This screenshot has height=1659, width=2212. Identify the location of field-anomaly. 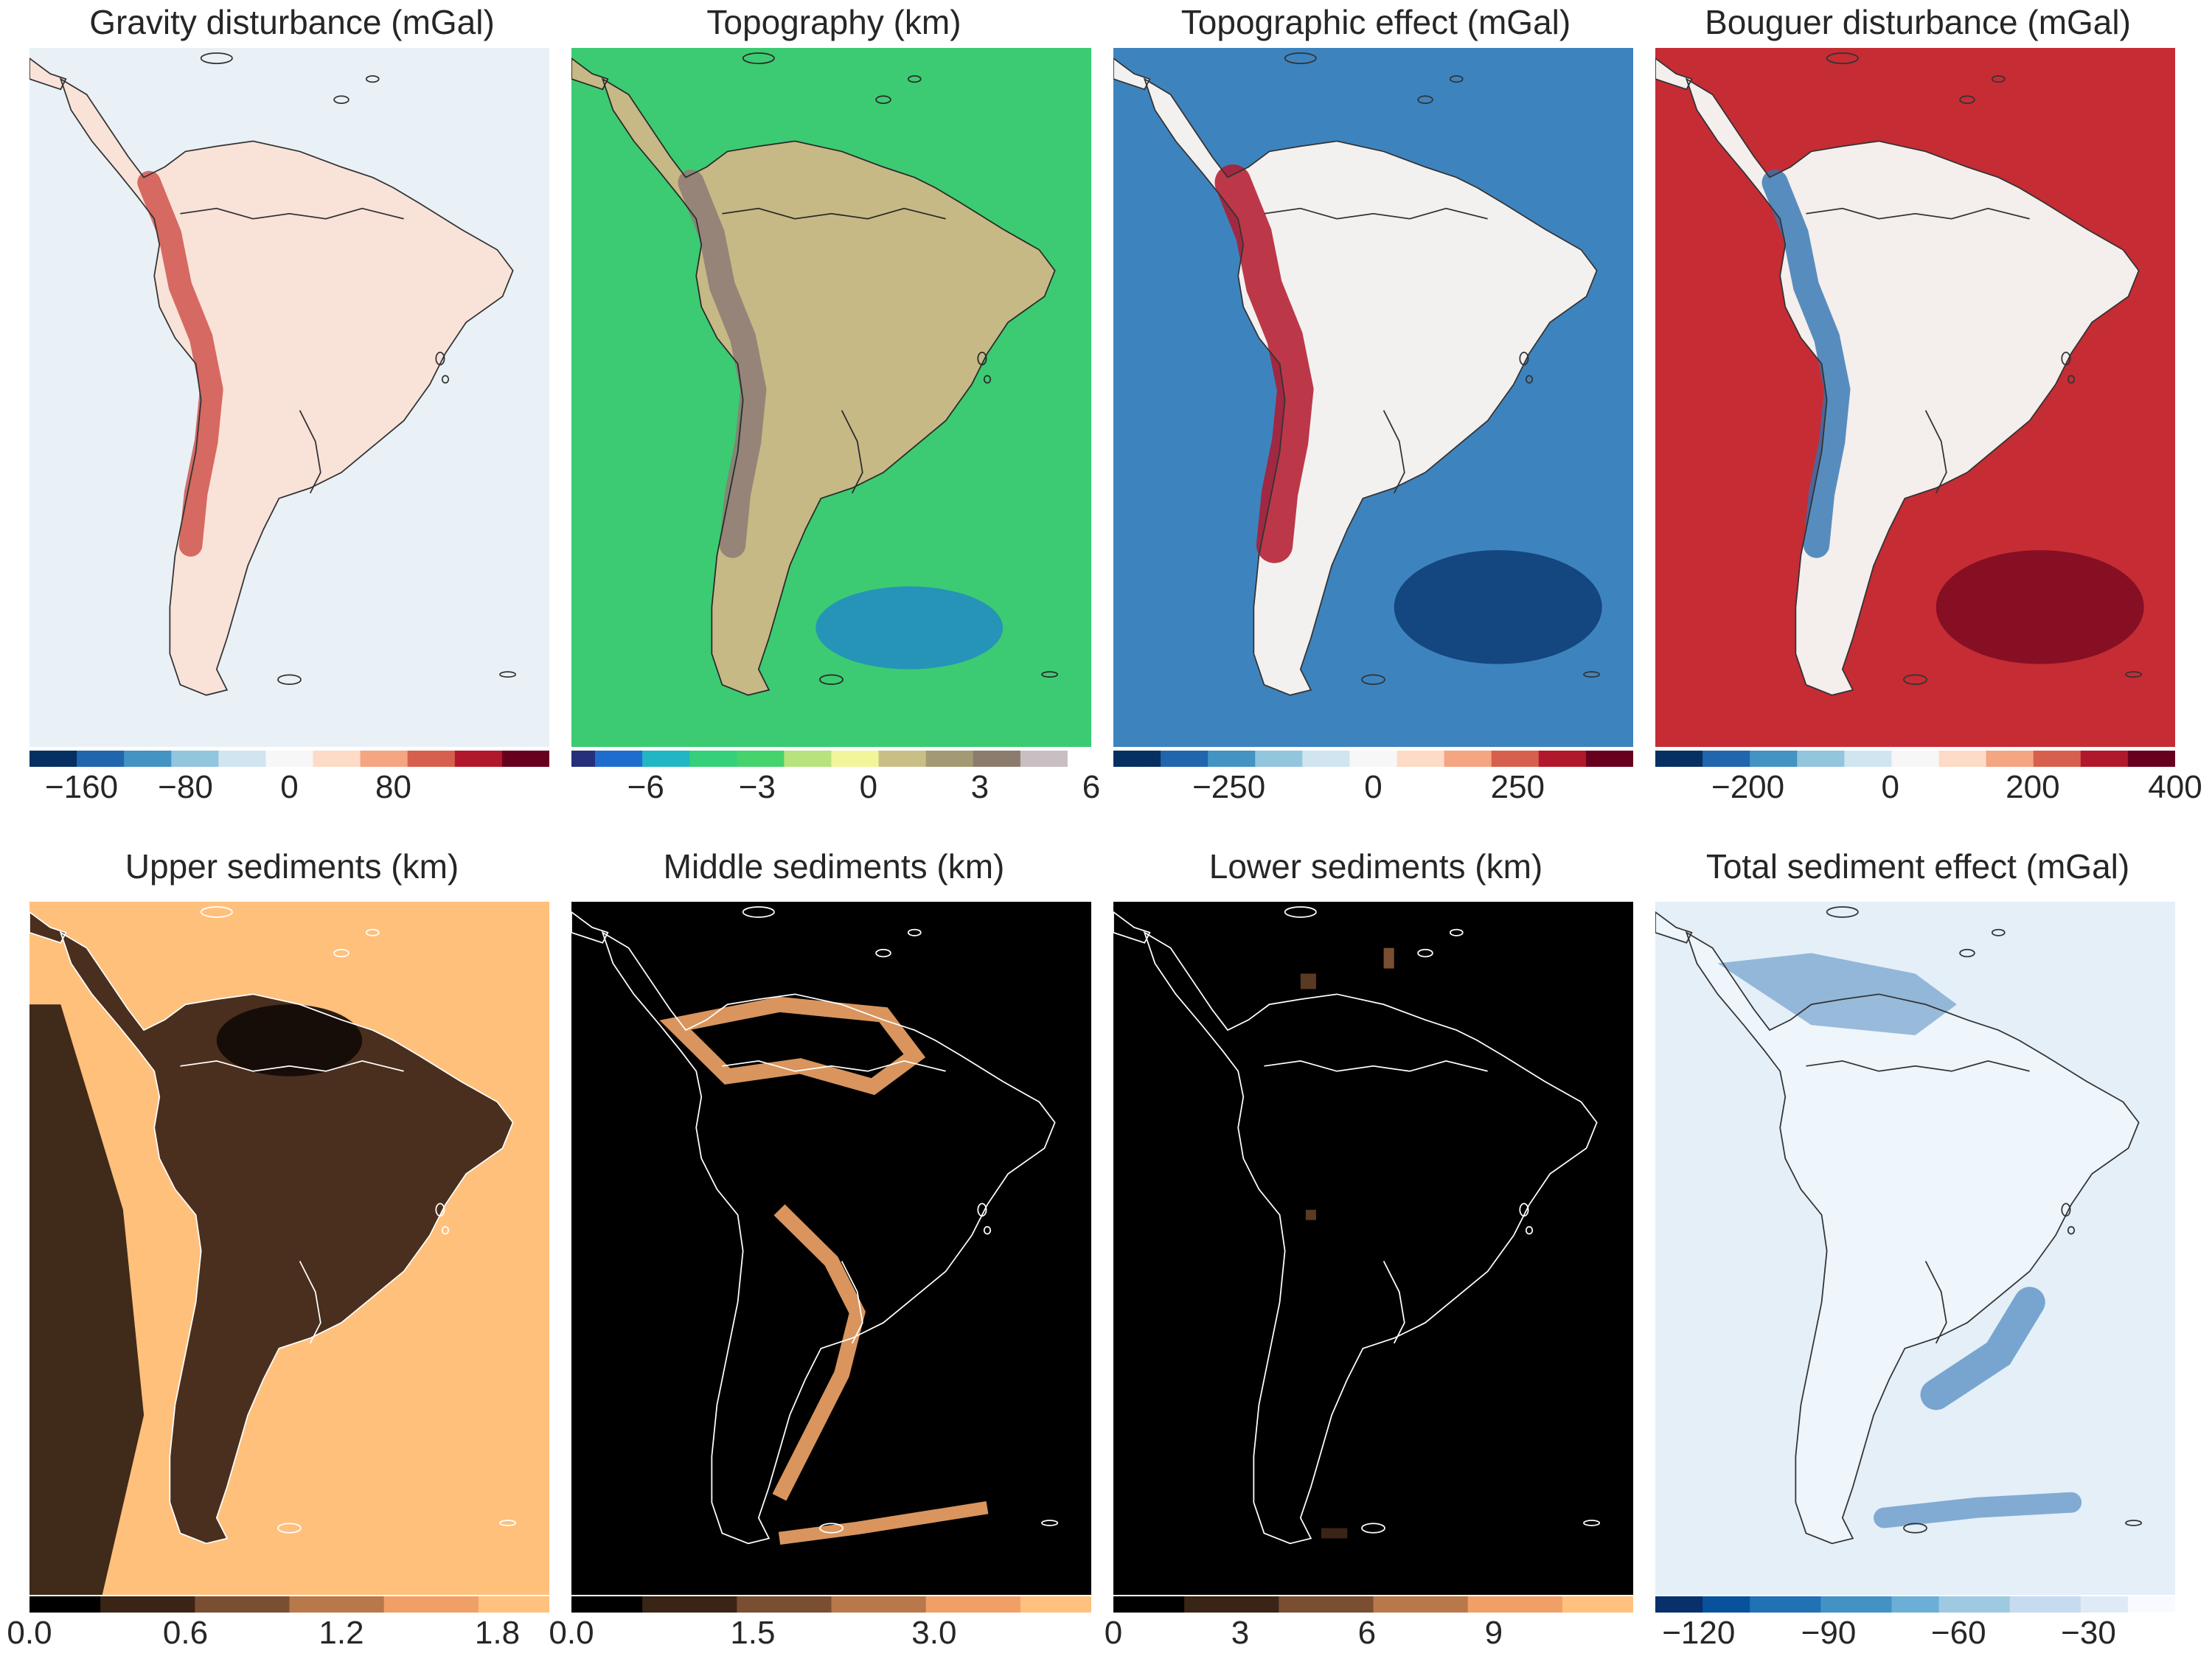
(196, 1299).